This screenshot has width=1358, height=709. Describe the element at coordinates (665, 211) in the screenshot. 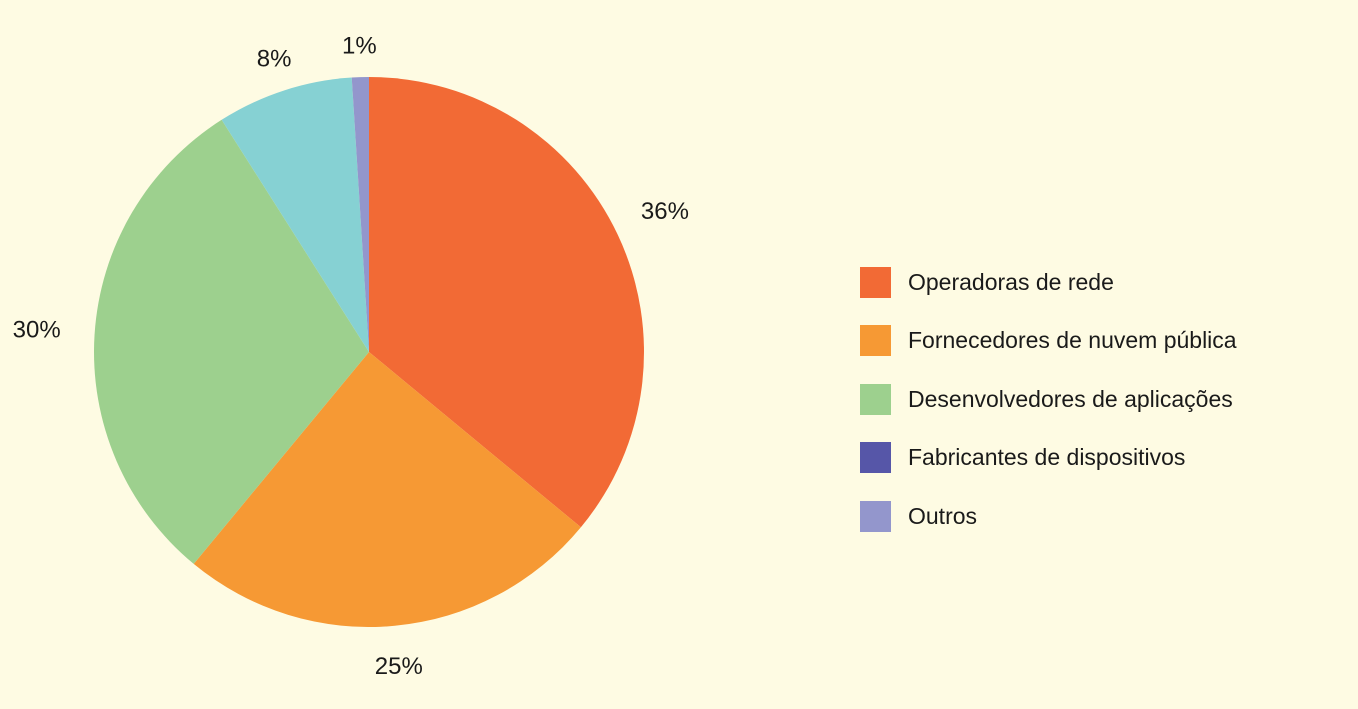

I see `slice-percent-label: 36%` at that location.